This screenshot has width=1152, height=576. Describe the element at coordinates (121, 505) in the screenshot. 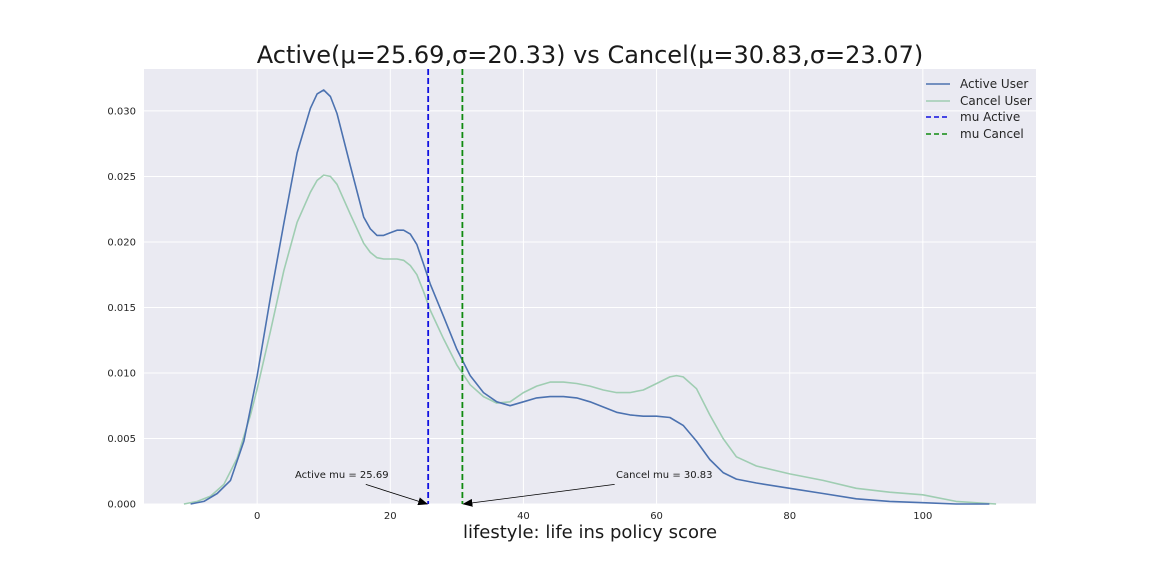

I see `y-tick-label: 0.000` at that location.